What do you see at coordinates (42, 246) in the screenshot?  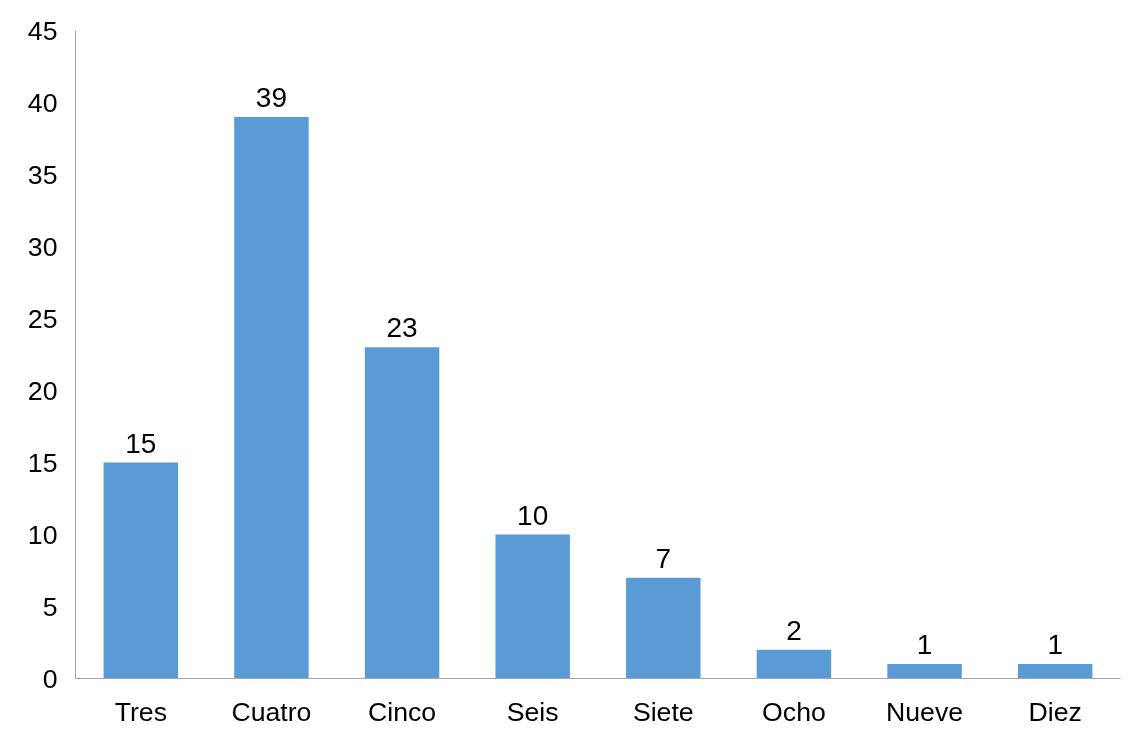 I see `y-tick-label: 30` at bounding box center [42, 246].